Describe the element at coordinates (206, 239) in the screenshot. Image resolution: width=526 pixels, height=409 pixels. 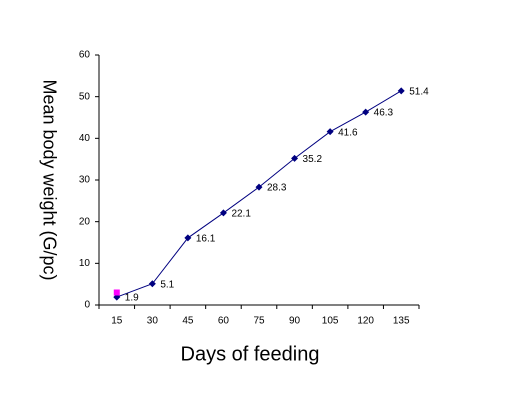
I see `data-label: 16.1` at that location.